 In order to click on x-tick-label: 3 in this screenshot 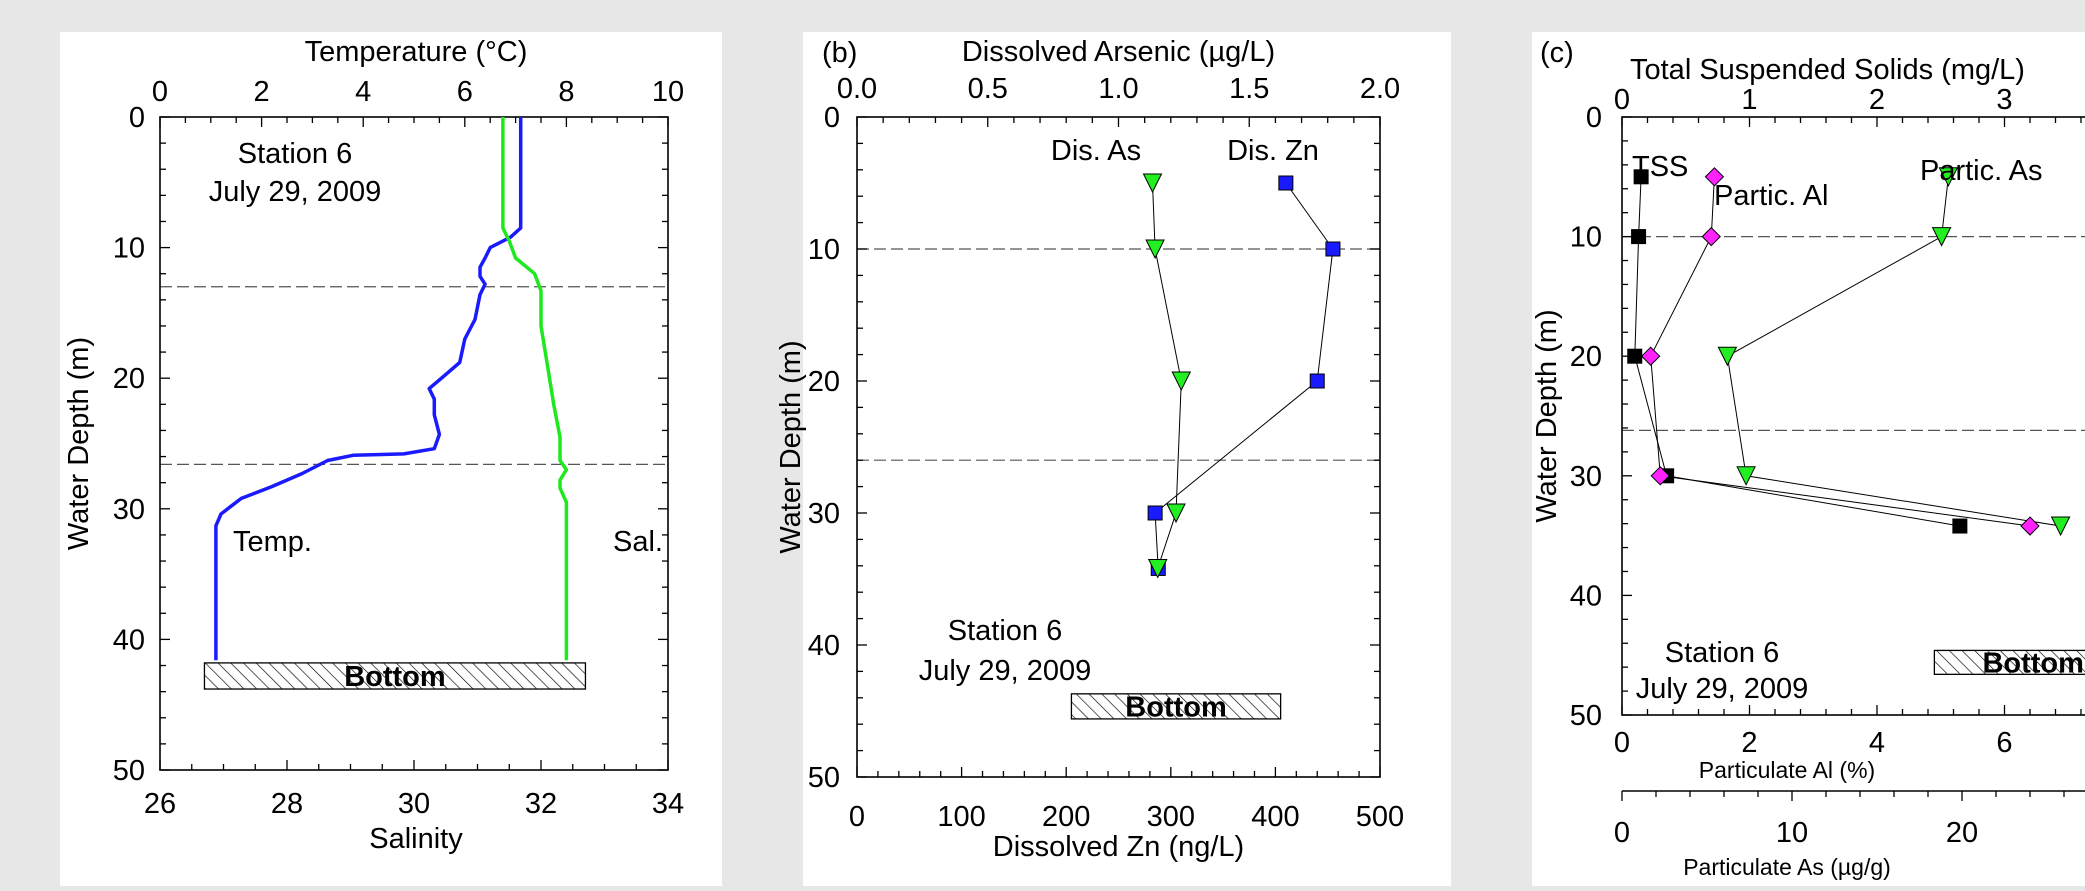, I will do `click(2004, 100)`.